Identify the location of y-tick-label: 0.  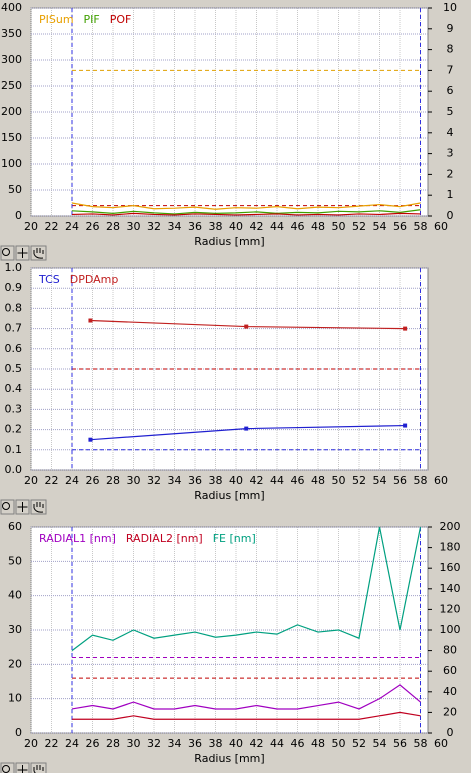
(18, 732).